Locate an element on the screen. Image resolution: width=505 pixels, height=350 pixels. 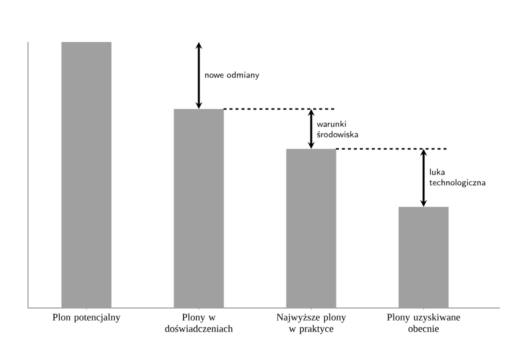
x-tick-label: Plony w doświadczeniach is located at coordinates (199, 323).